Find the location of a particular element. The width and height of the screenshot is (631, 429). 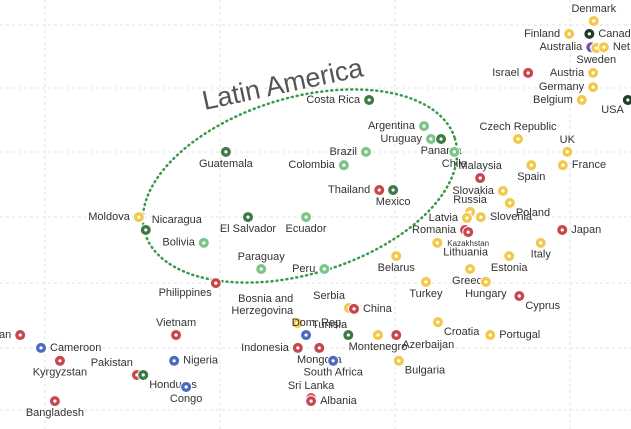

point-label: Japan is located at coordinates (586, 230).